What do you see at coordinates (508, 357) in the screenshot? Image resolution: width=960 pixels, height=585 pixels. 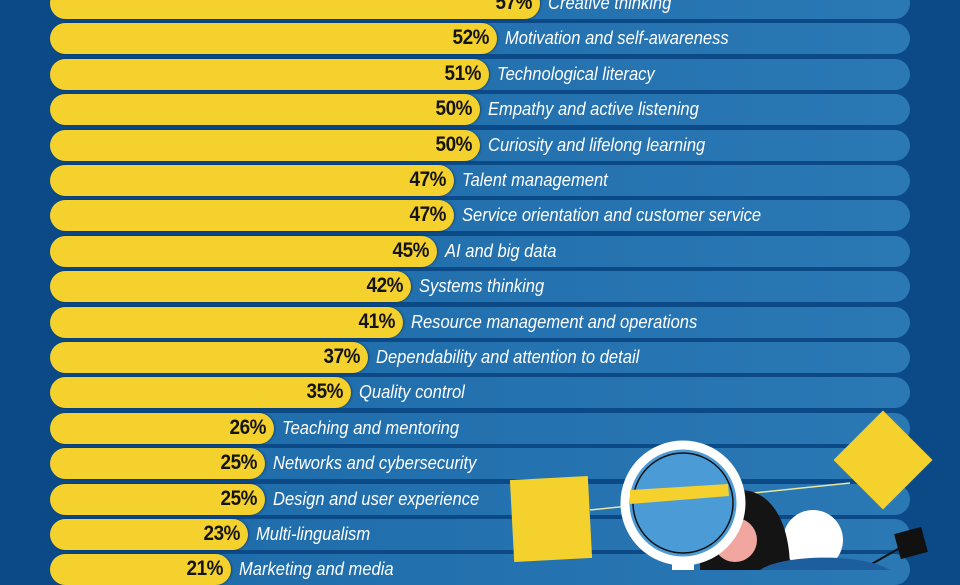 I see `category-label: Dependability and attention to detail` at bounding box center [508, 357].